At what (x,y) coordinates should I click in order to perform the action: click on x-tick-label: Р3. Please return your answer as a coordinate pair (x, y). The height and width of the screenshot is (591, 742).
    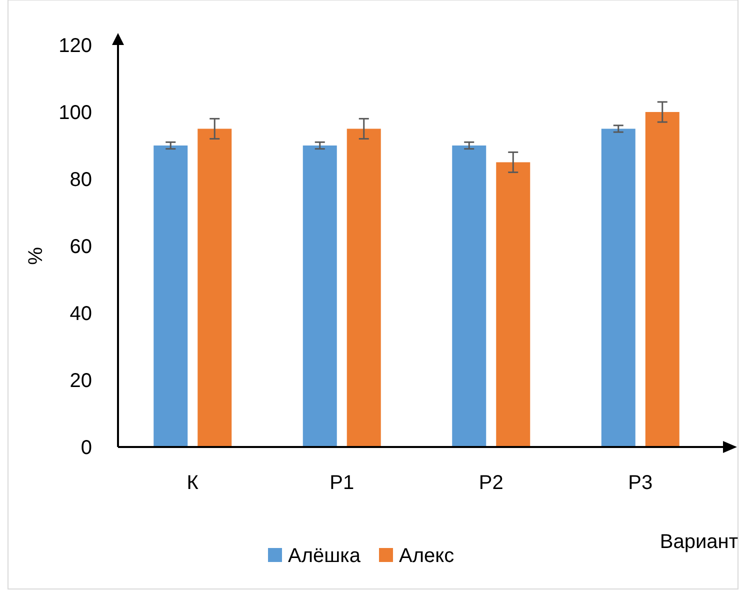
    Looking at the image, I should click on (640, 483).